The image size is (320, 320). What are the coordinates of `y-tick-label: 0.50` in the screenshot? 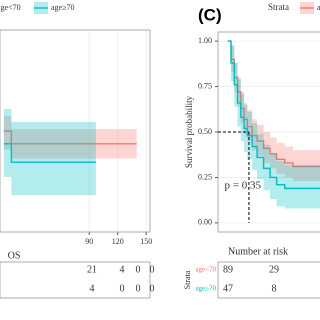 It's located at (205, 131).